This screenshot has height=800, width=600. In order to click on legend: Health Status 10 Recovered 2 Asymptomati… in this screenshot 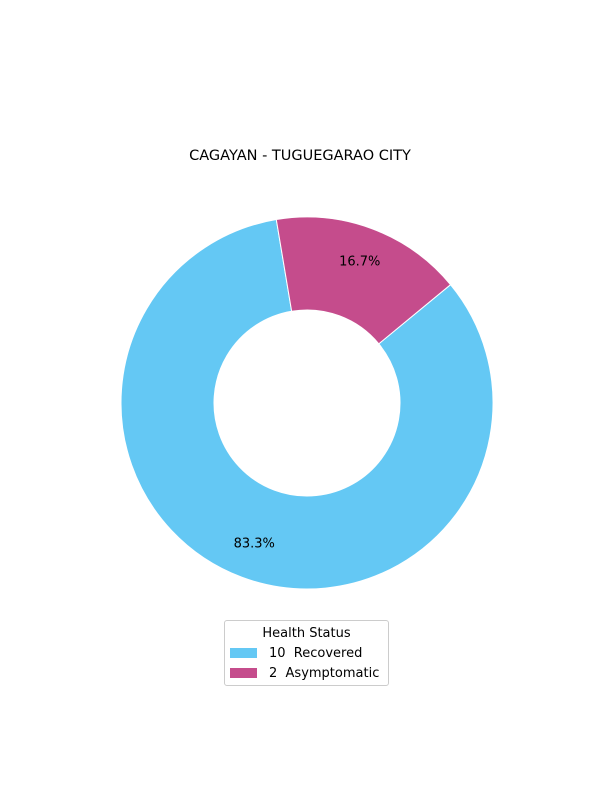, I will do `click(306, 653)`.